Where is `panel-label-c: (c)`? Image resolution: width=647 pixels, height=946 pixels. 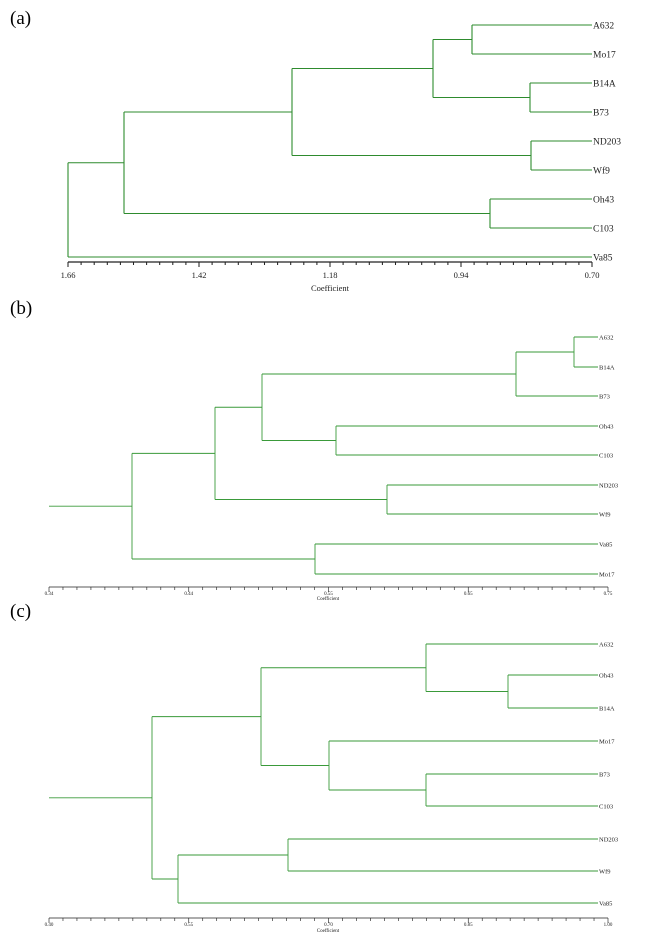 panel-label-c: (c) is located at coordinates (21, 611).